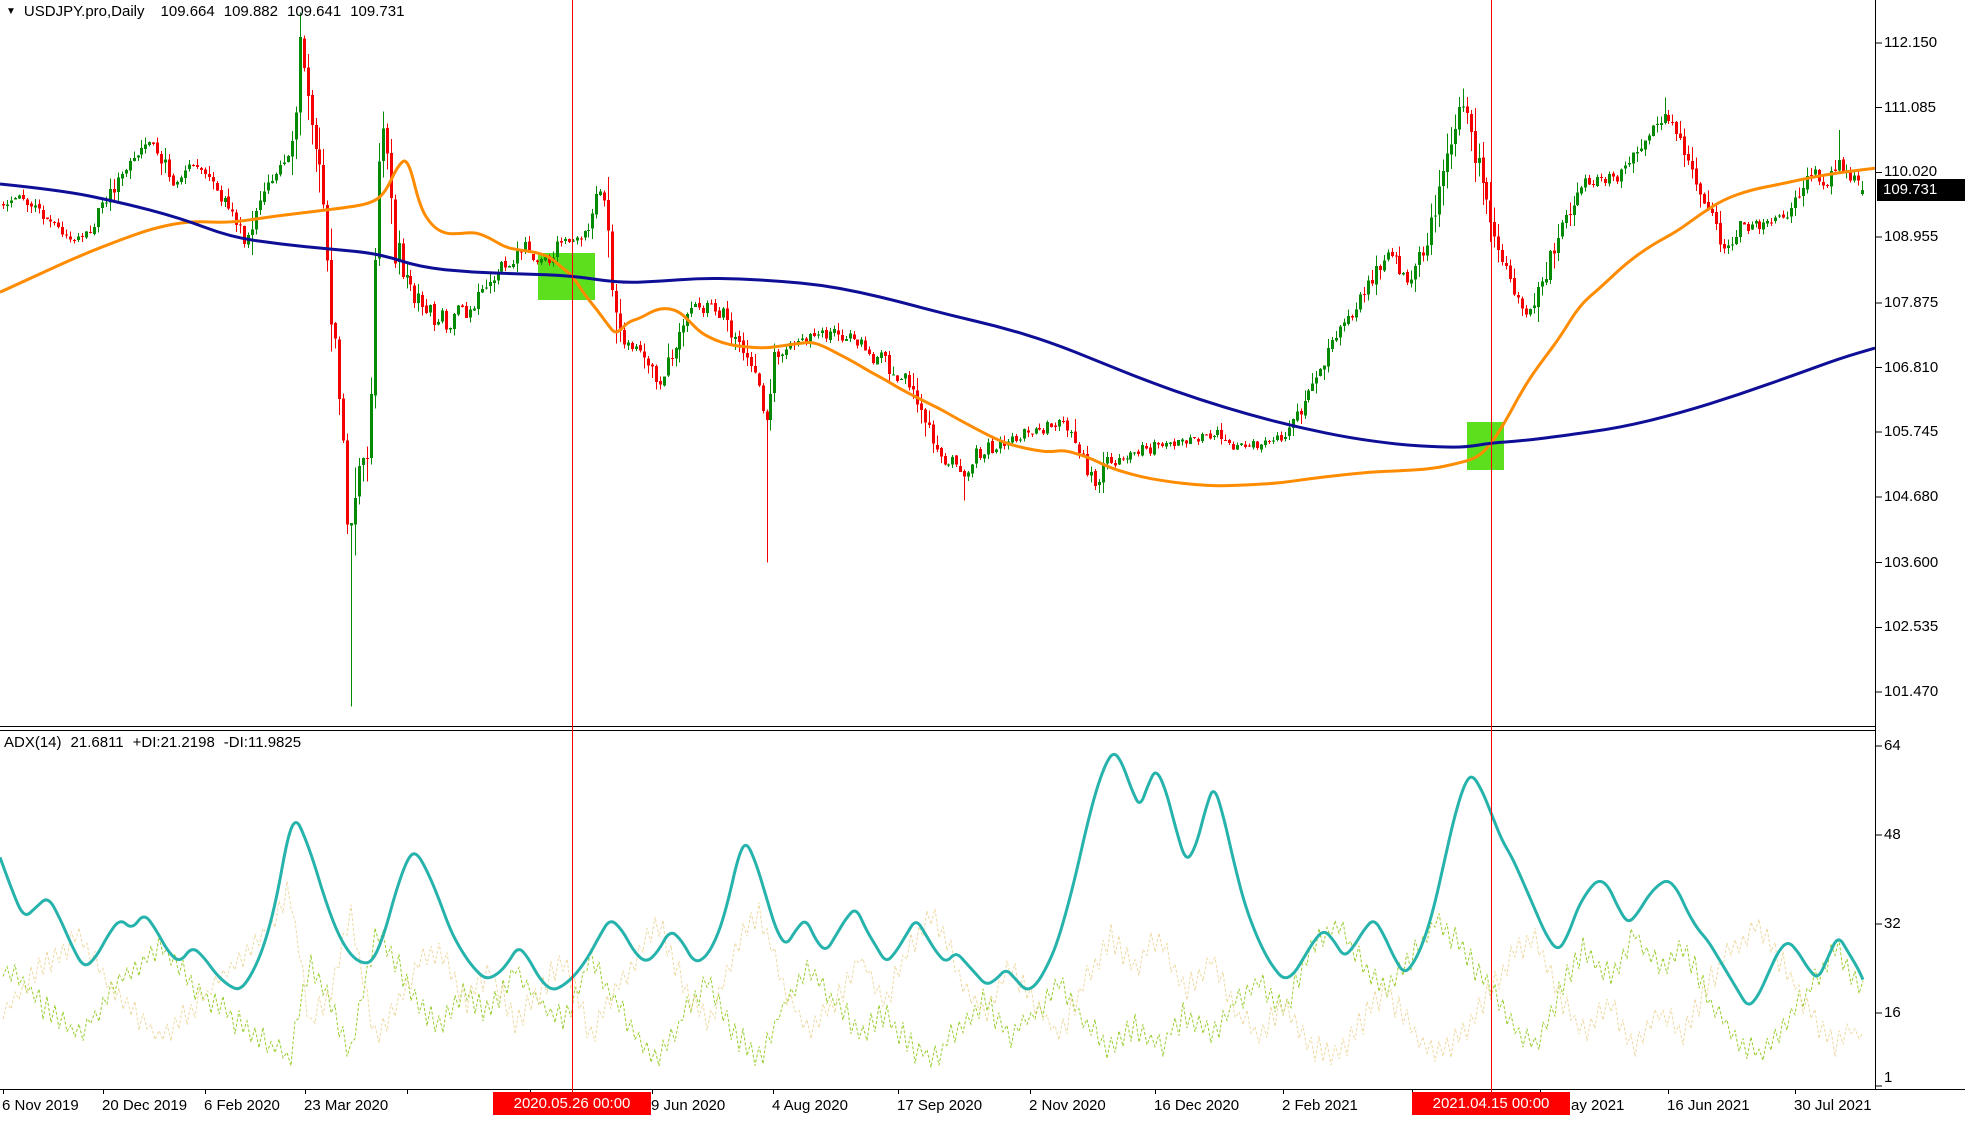 The image size is (1965, 1124). I want to click on indicator-value: 21.6811, so click(97, 742).